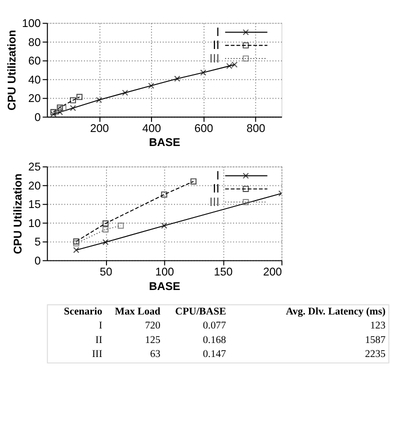 This screenshot has width=394, height=430. What do you see at coordinates (34, 224) in the screenshot?
I see `y-tick-label: 10` at bounding box center [34, 224].